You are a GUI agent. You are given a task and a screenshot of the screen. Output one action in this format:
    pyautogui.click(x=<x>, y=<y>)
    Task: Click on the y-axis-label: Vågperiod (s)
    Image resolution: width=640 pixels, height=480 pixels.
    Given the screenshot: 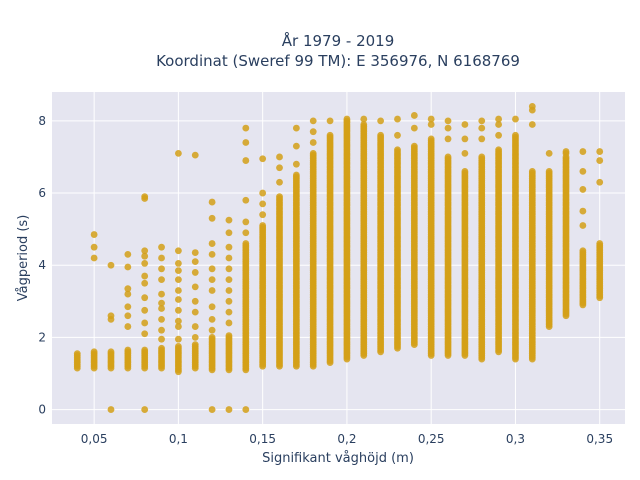 What is the action you would take?
    pyautogui.click(x=23, y=258)
    